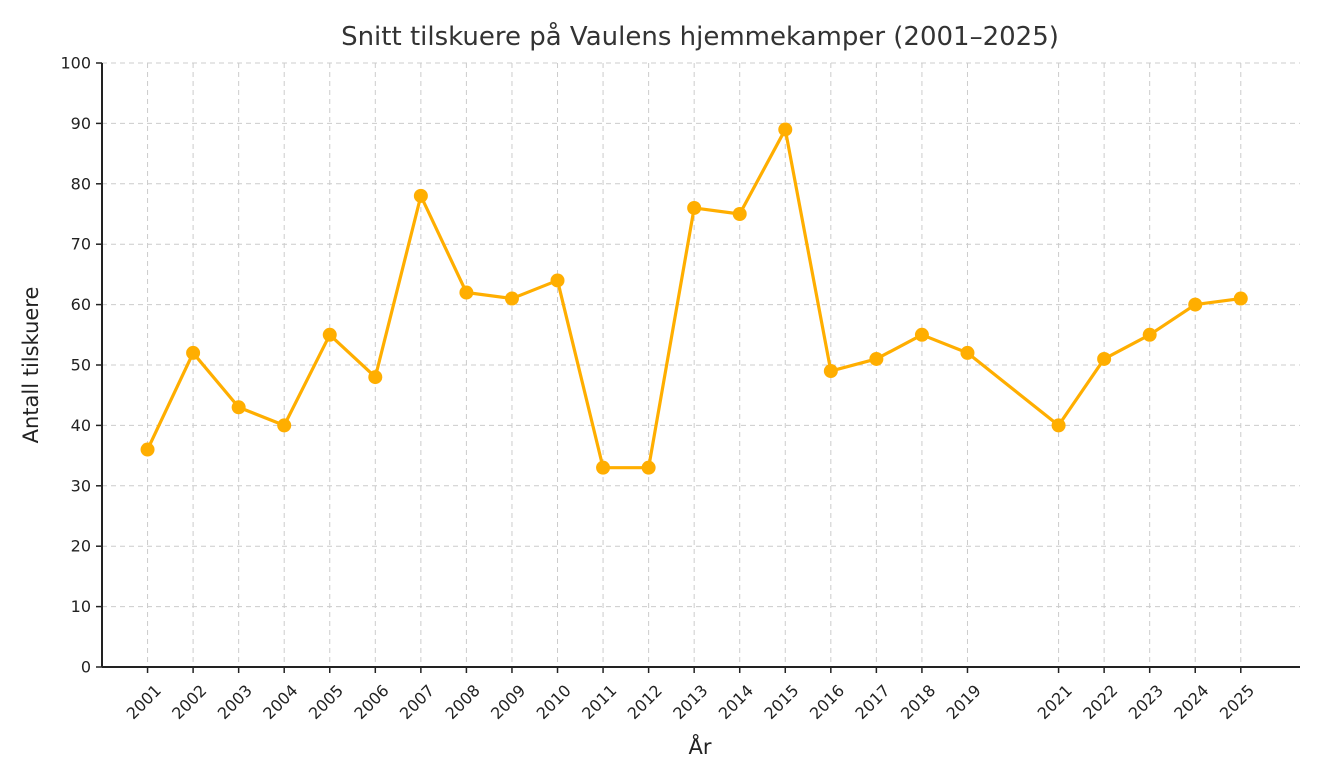  I want to click on data-point-2025, so click(1240, 298).